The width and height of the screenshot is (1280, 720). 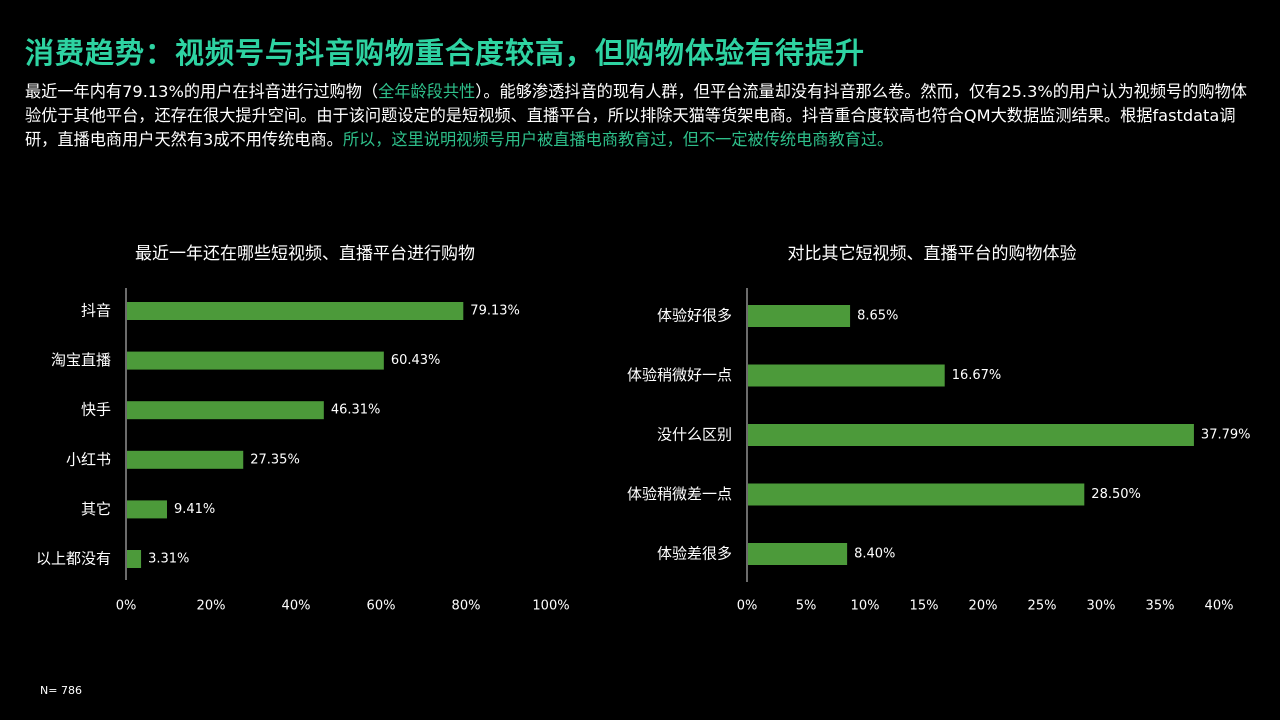 I want to click on chart-2-tick-label: 25%, so click(x=1042, y=606).